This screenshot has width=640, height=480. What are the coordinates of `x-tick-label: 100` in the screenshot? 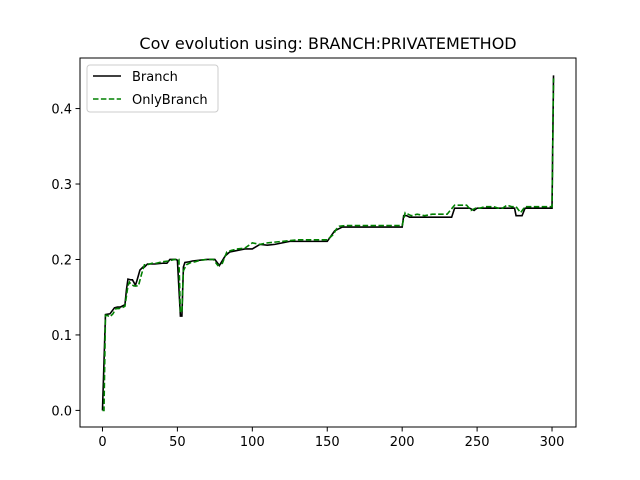 It's located at (252, 442).